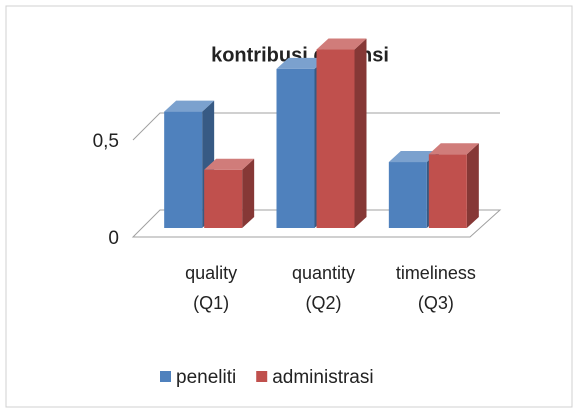  I want to click on legend-label: peneliti, so click(206, 377).